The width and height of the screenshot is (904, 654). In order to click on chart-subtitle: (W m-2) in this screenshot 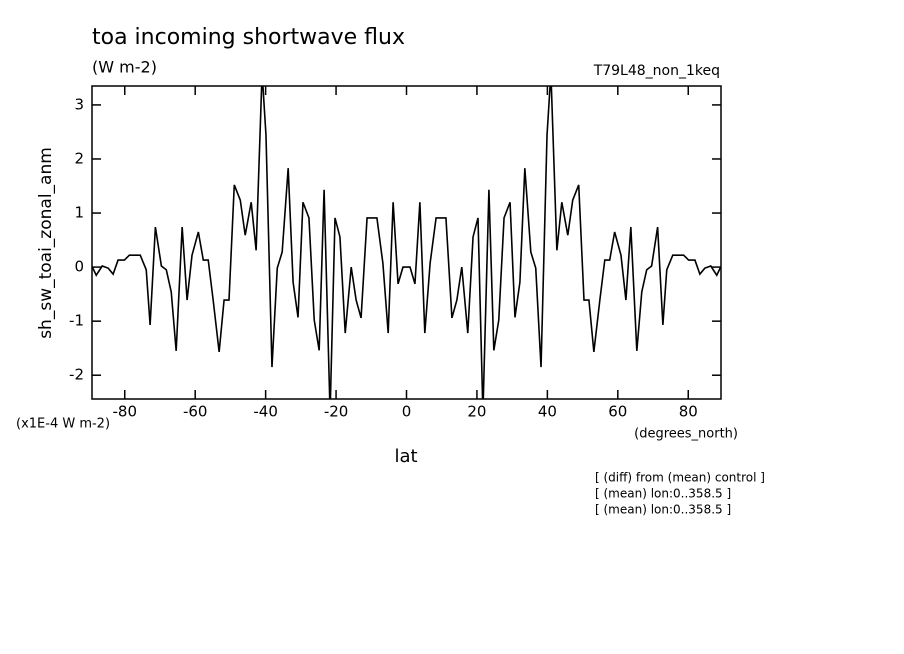, I will do `click(124, 67)`.